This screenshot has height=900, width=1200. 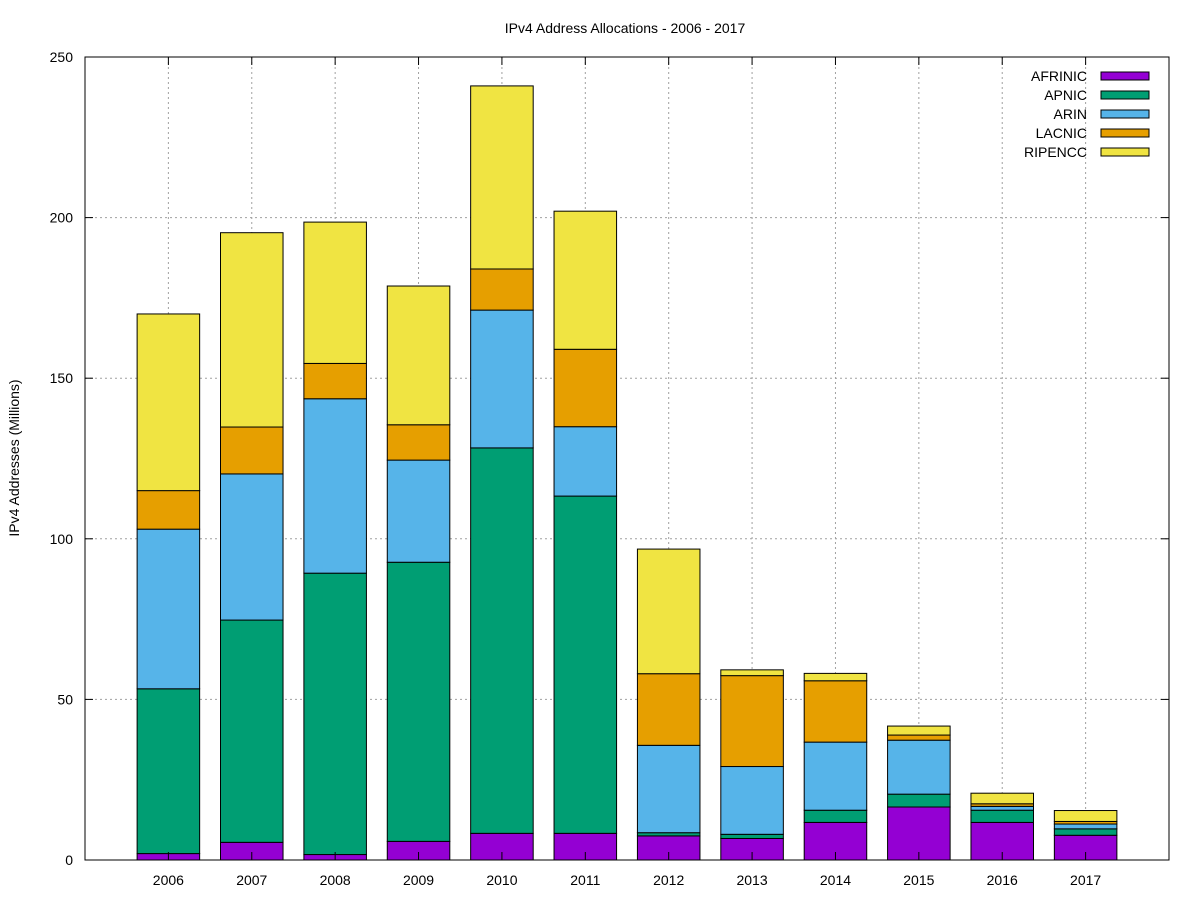 What do you see at coordinates (1065, 95) in the screenshot?
I see `legend-label-apnic: APNIC` at bounding box center [1065, 95].